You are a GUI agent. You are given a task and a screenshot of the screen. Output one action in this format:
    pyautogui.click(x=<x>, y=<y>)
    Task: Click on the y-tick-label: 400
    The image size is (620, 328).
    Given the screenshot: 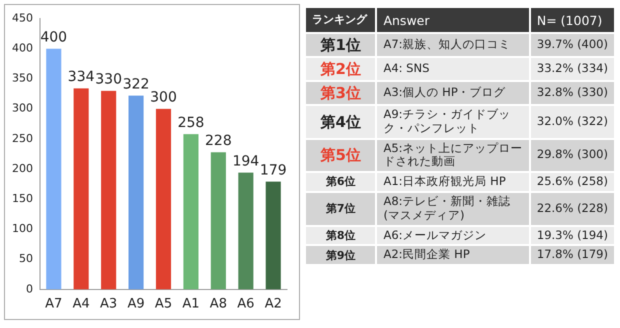 What is the action you would take?
    pyautogui.click(x=22, y=48)
    